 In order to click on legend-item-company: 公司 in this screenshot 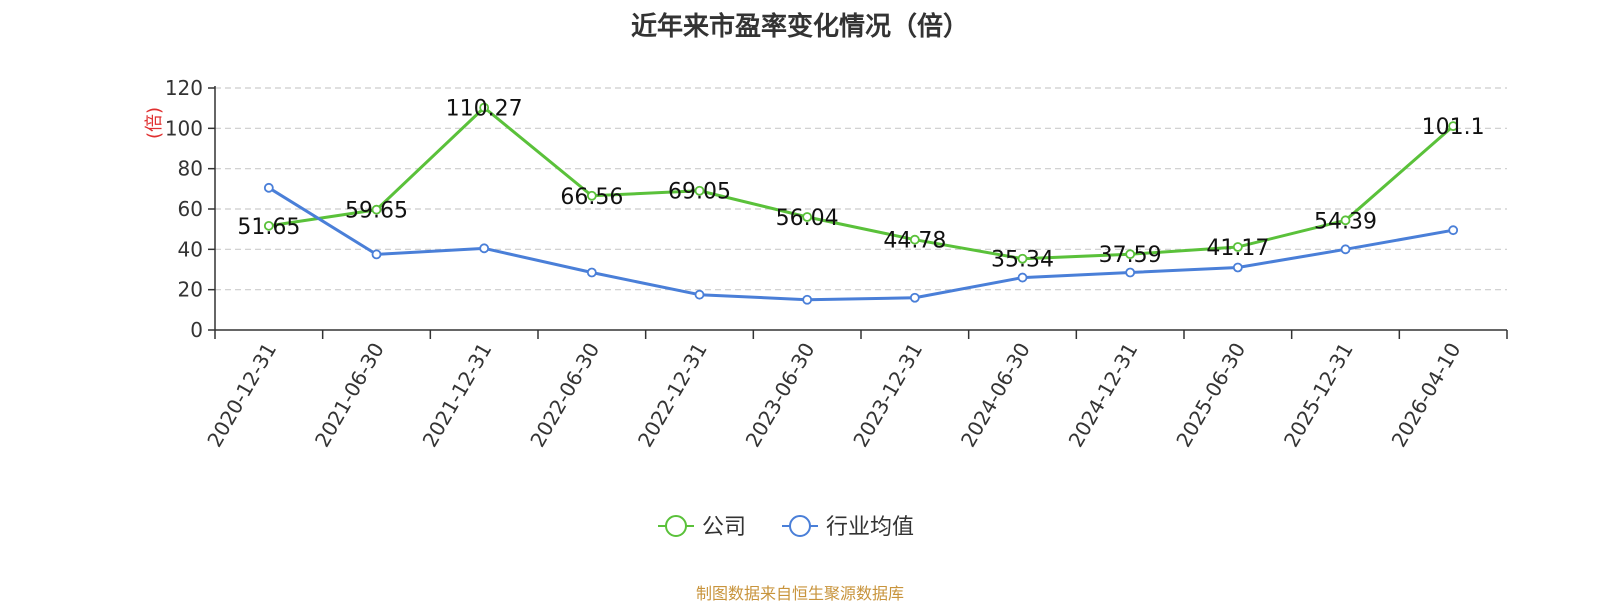, I will do `click(702, 527)`.